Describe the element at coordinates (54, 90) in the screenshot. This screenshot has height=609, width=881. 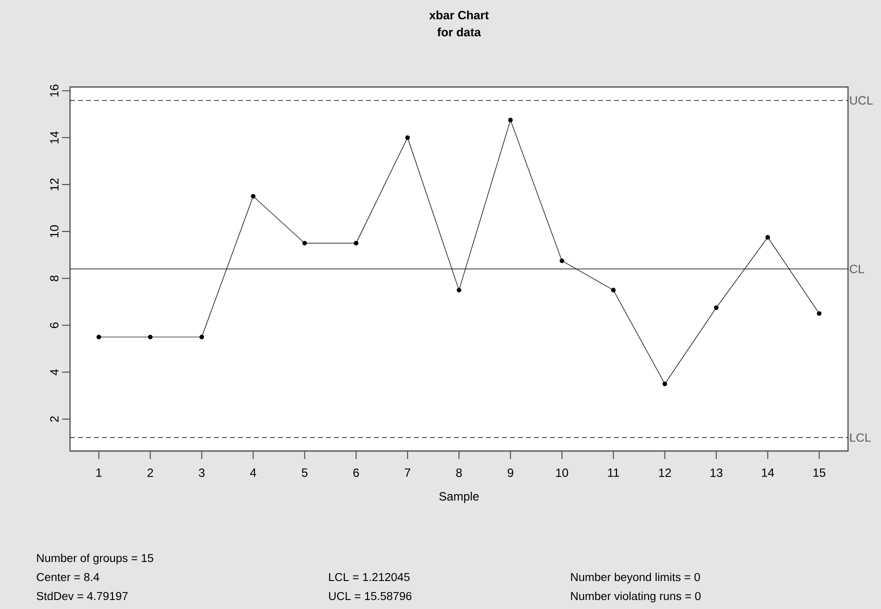
I see `y-tick-label: 16` at that location.